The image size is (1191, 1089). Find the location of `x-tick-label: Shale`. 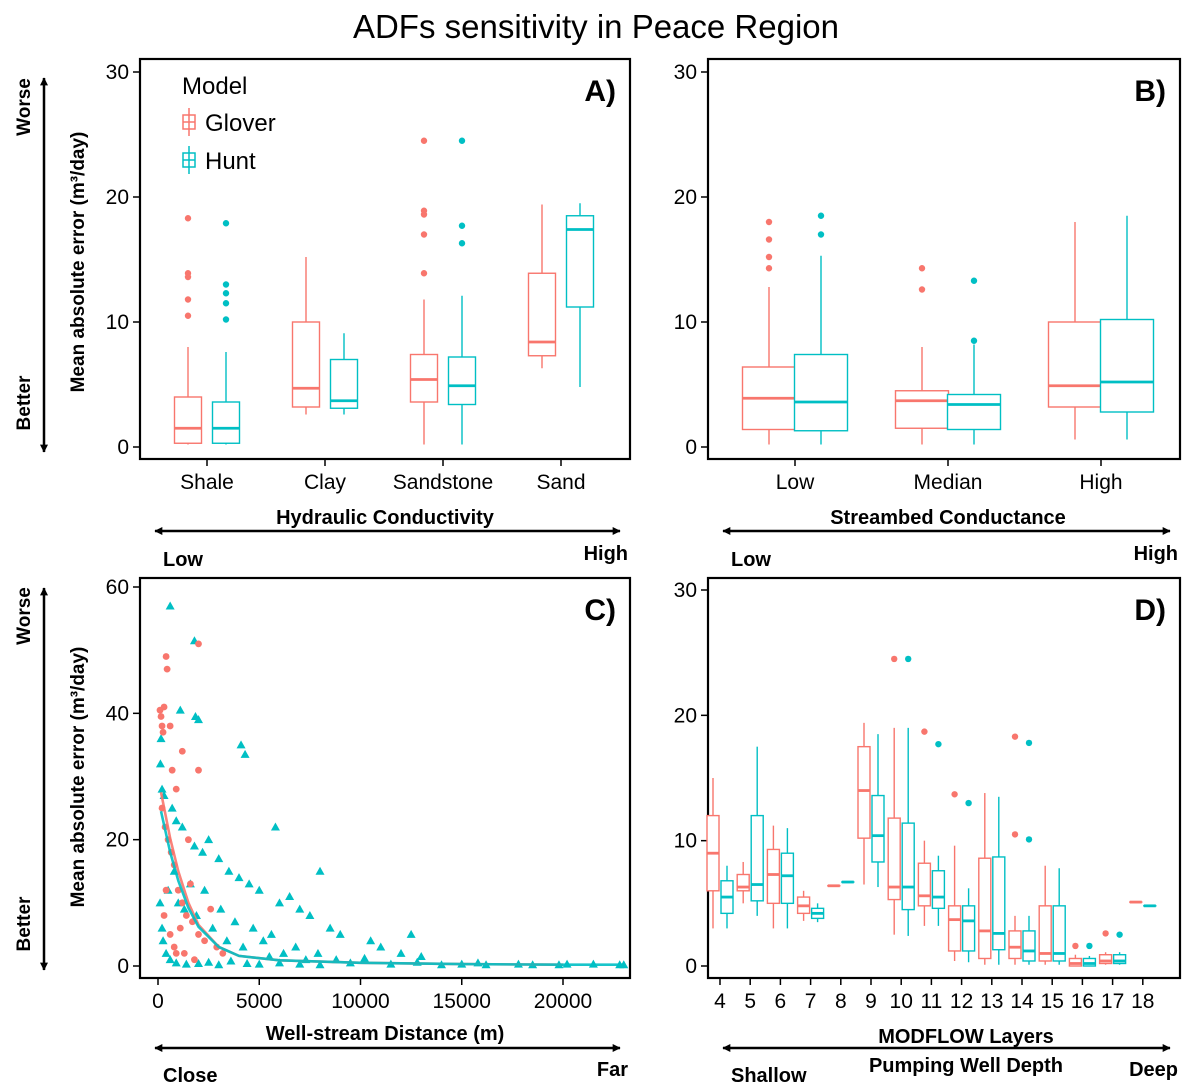

x-tick-label: Shale is located at coordinates (207, 482).